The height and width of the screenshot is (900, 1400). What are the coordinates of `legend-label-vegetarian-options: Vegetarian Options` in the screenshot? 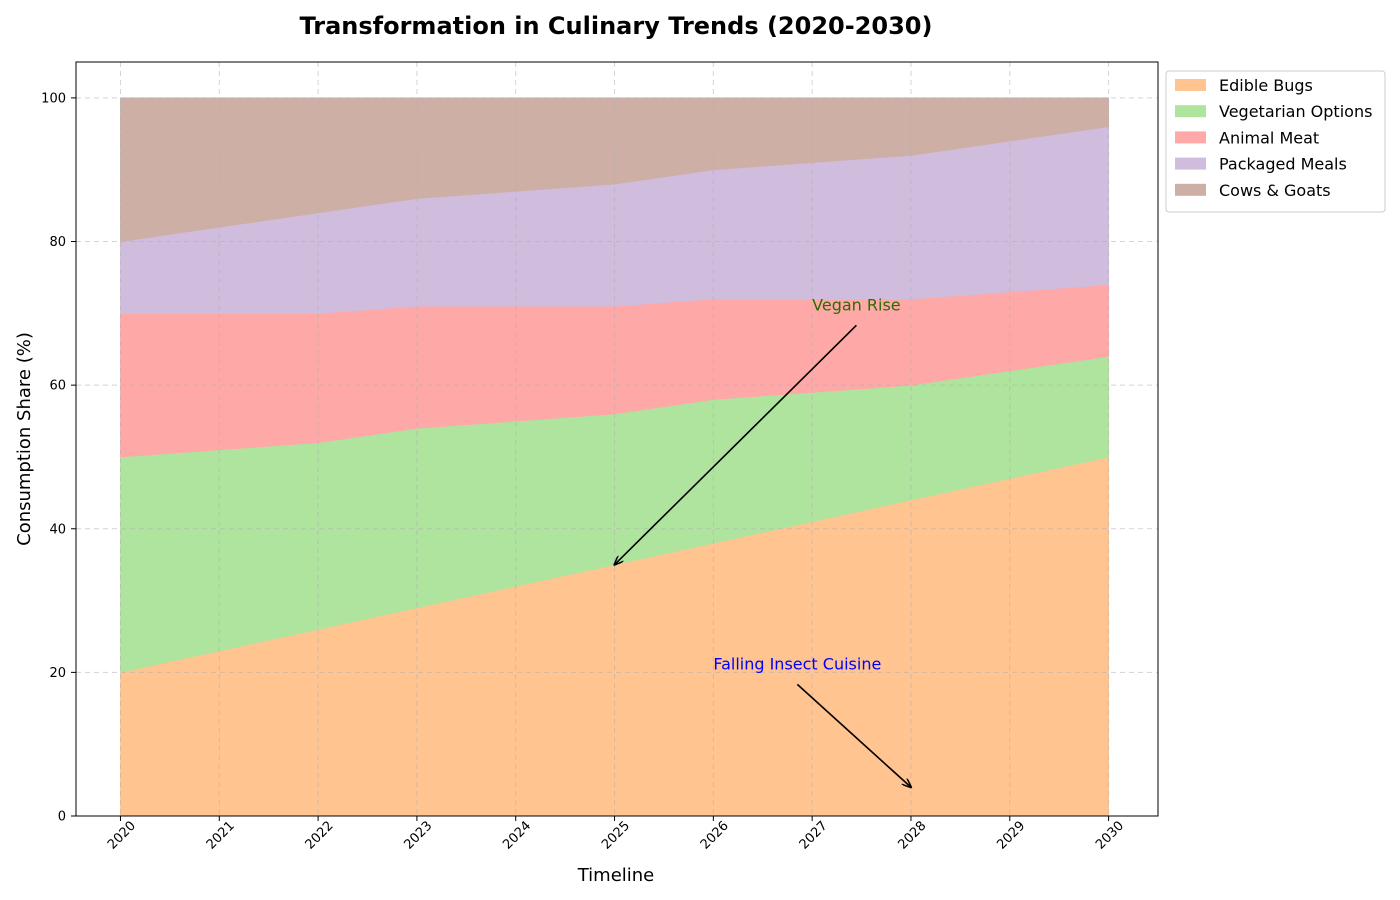 It's located at (1295, 111).